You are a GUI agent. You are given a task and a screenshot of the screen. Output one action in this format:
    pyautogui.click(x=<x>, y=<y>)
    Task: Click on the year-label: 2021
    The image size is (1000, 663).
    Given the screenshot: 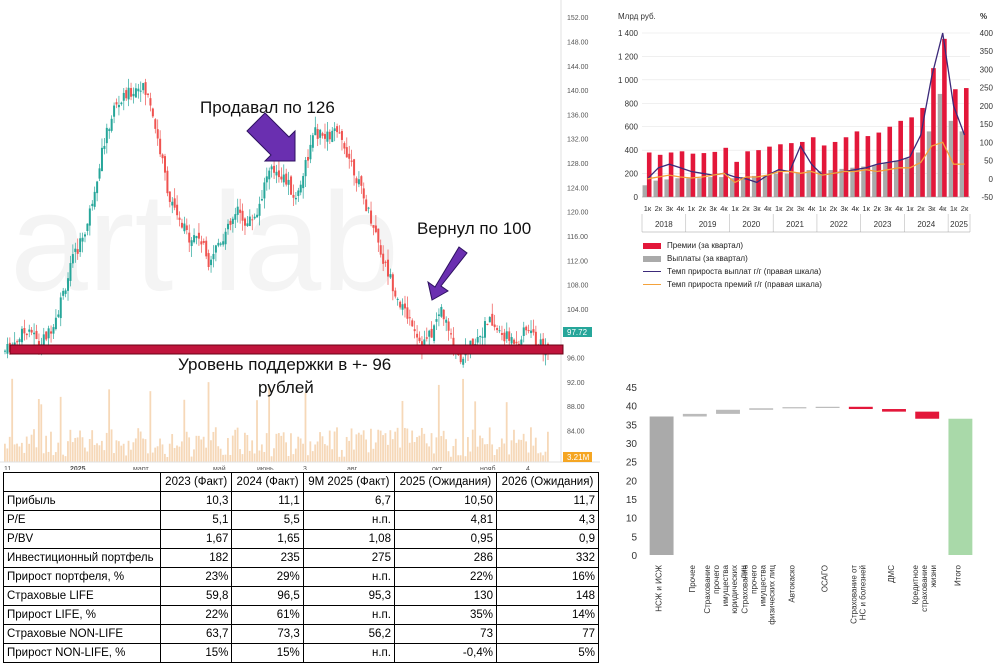 What is the action you would take?
    pyautogui.click(x=795, y=224)
    